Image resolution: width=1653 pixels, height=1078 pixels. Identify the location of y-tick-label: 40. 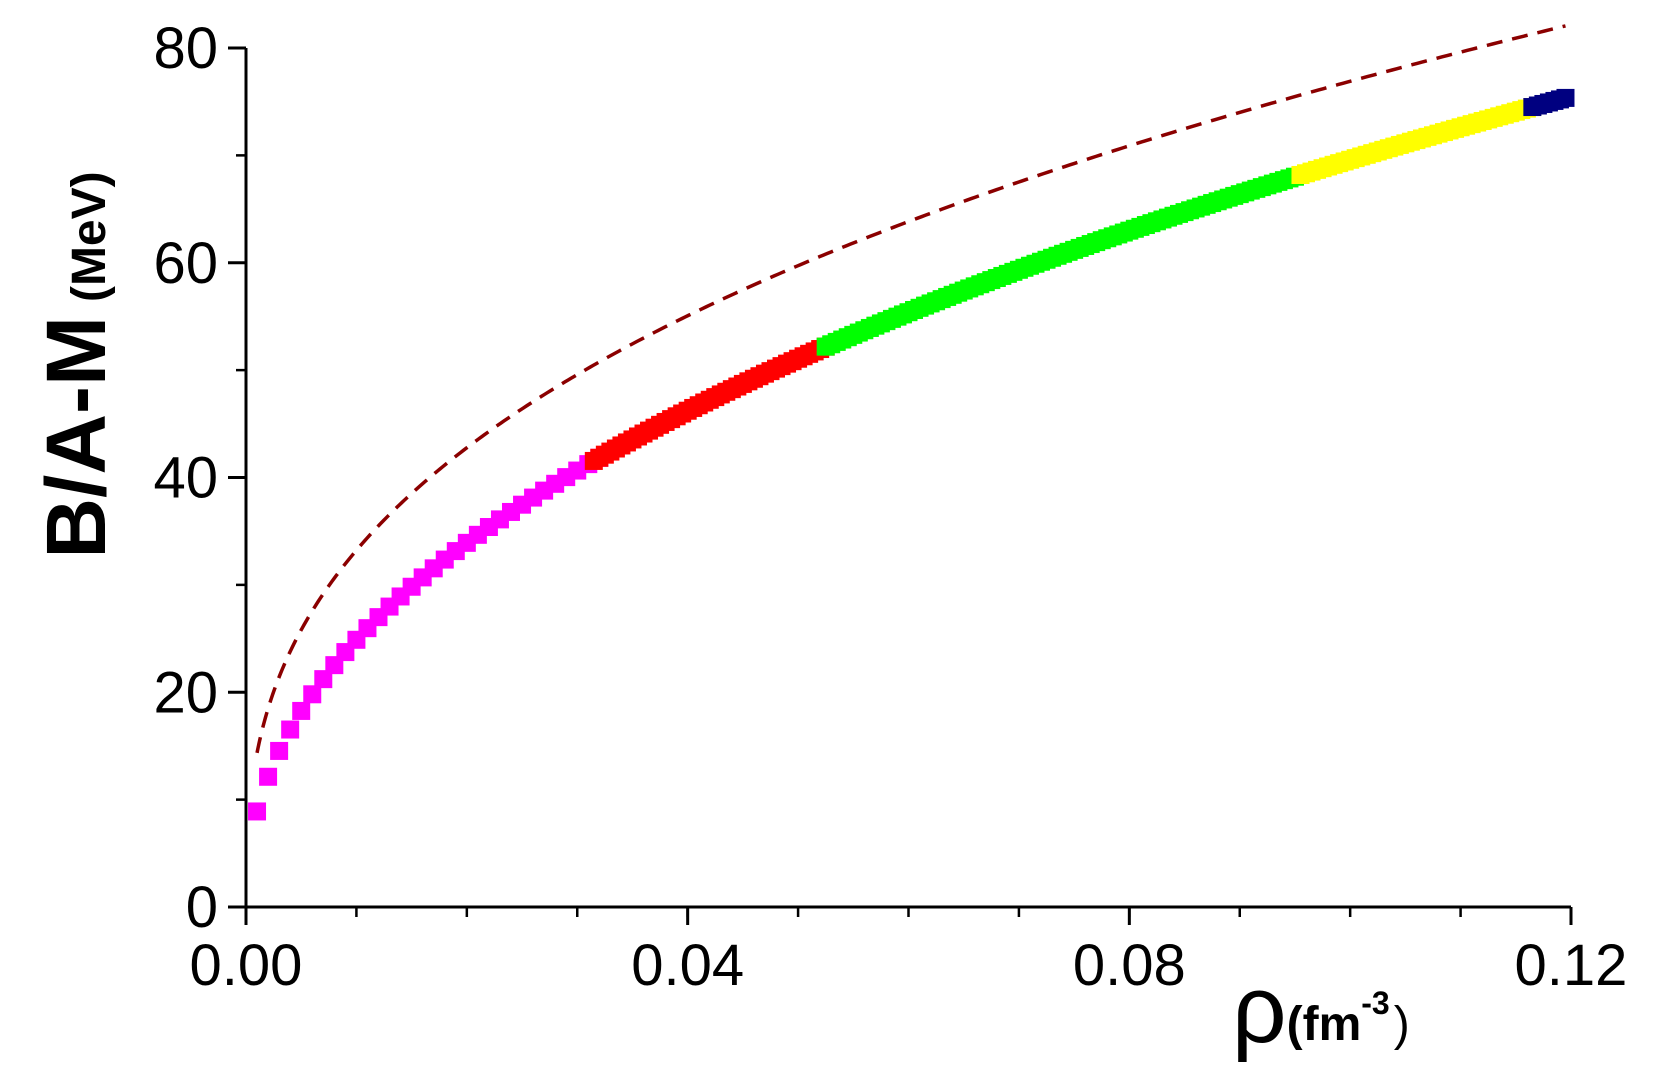
(185, 478).